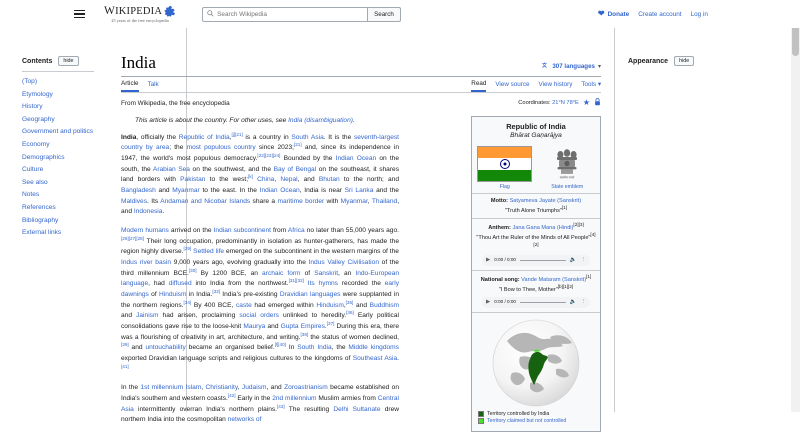  What do you see at coordinates (221, 388) in the screenshot?
I see `wiki-link: Christianity` at bounding box center [221, 388].